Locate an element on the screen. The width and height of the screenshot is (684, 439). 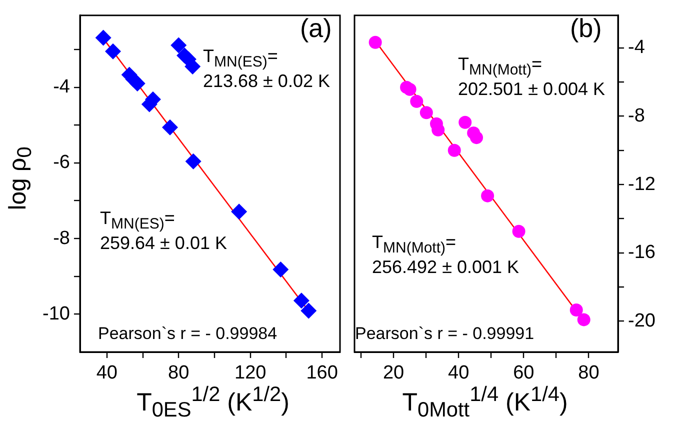
x-tick-label: 20 is located at coordinates (393, 373).